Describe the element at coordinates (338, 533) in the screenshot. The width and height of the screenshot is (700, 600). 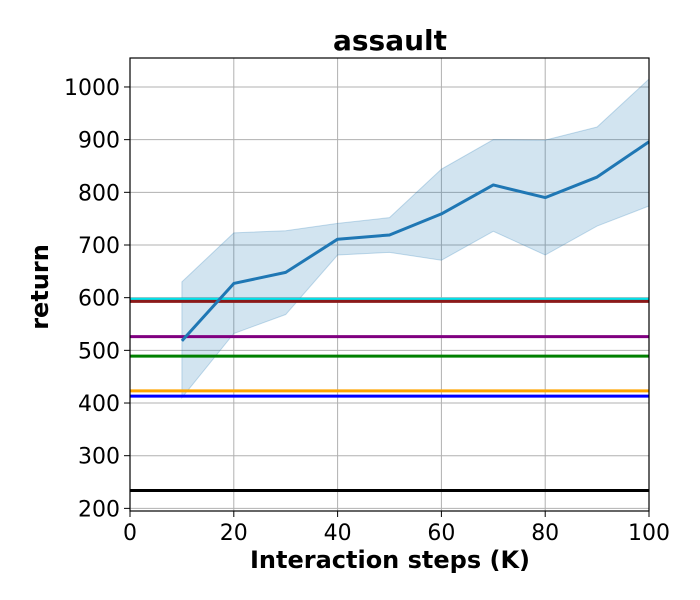
I see `x-tick-label: 40` at that location.